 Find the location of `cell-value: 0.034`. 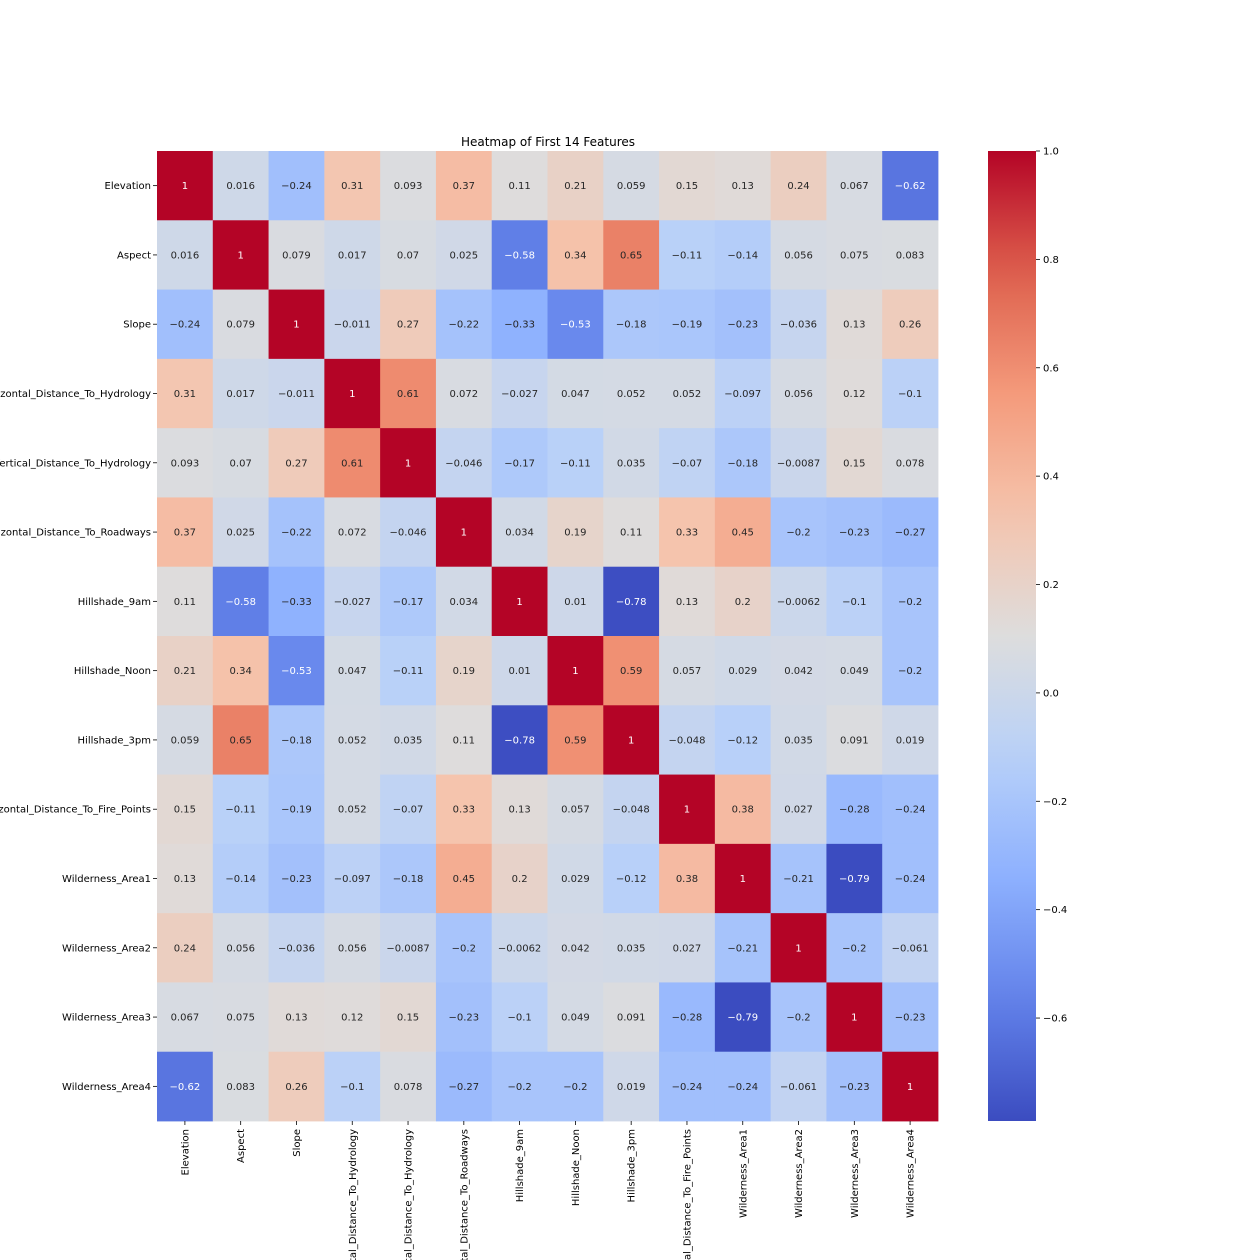

cell-value: 0.034 is located at coordinates (519, 533).